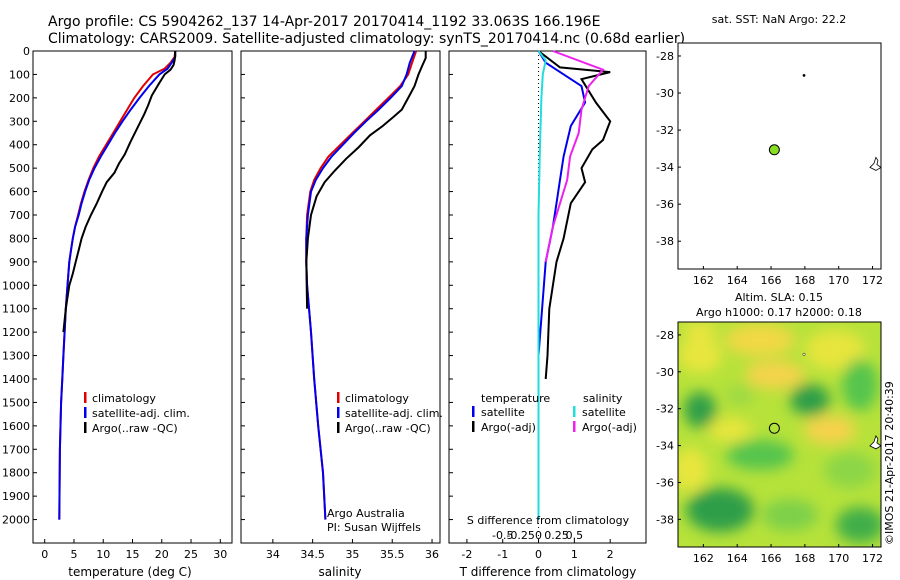 Image resolution: width=900 pixels, height=580 pixels. What do you see at coordinates (16, 496) in the screenshot?
I see `y-tick-label: 1900` at bounding box center [16, 496].